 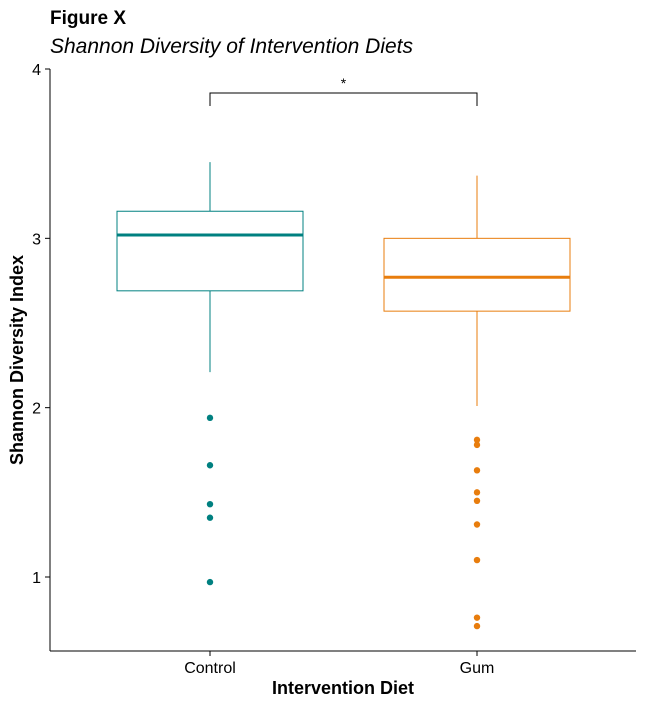 What do you see at coordinates (36, 70) in the screenshot?
I see `y-tick-label: 4` at bounding box center [36, 70].